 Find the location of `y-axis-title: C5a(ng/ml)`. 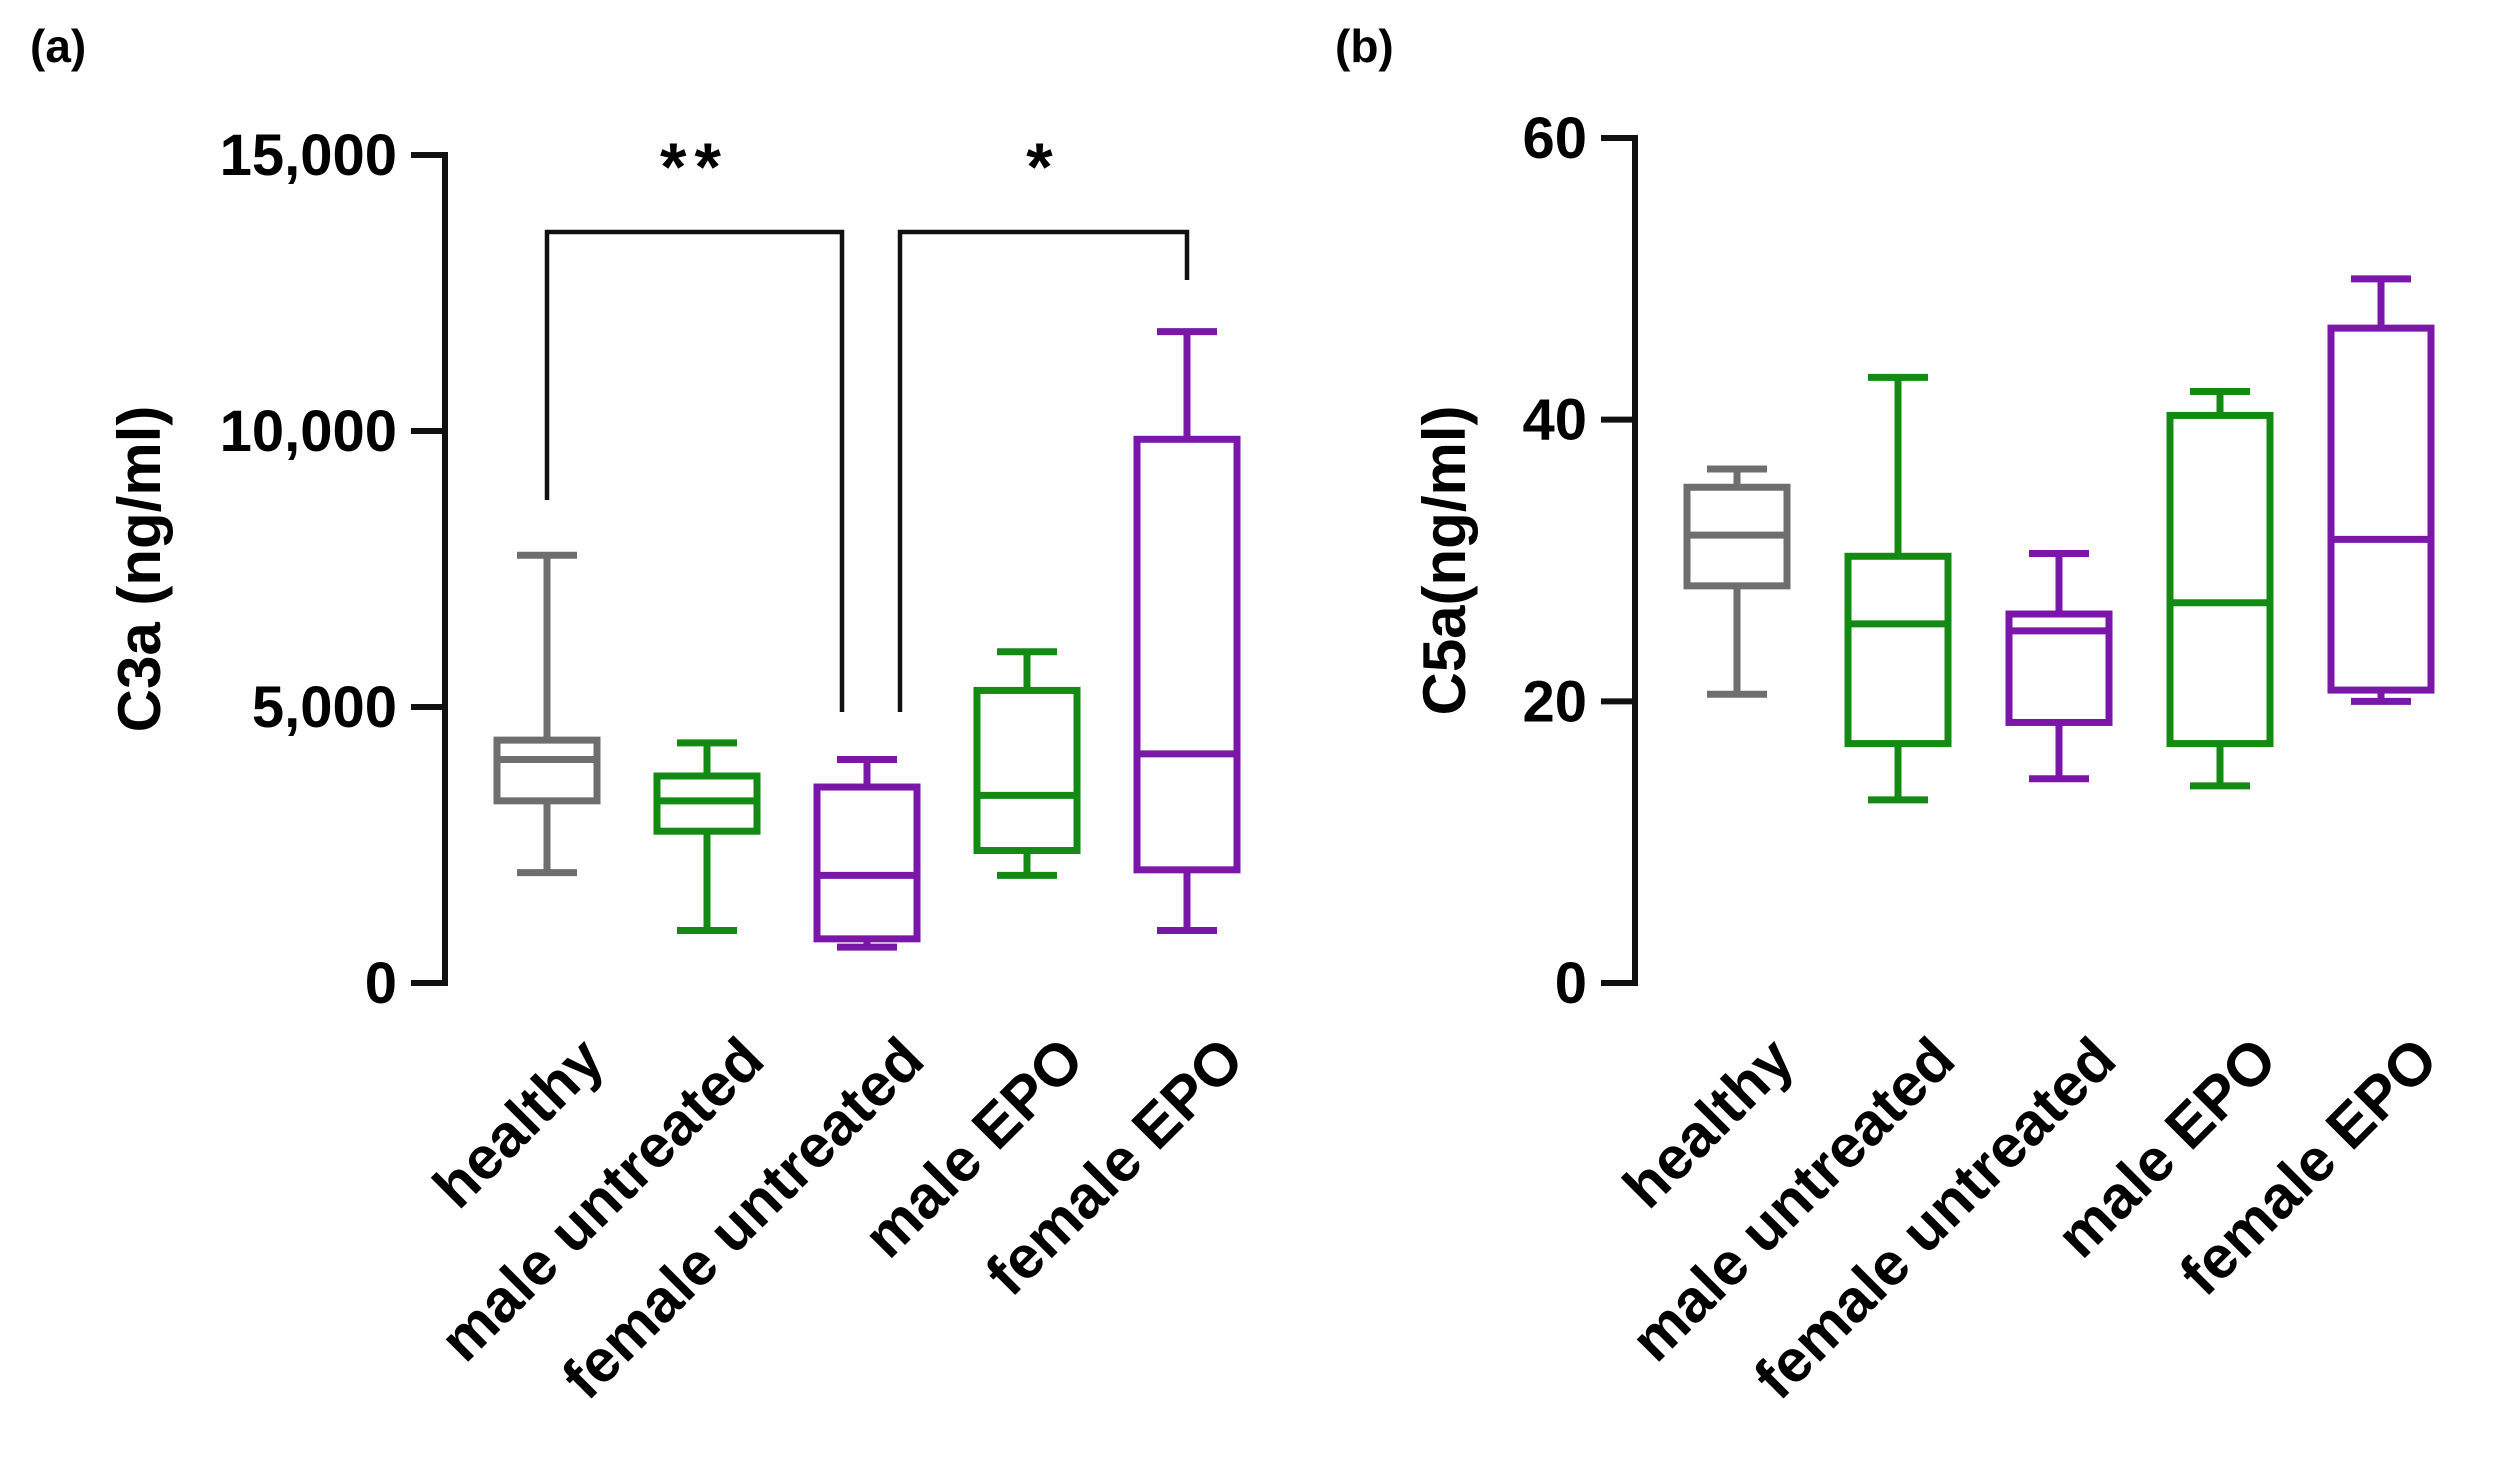

y-axis-title: C5a(ng/ml) is located at coordinates (1444, 560).